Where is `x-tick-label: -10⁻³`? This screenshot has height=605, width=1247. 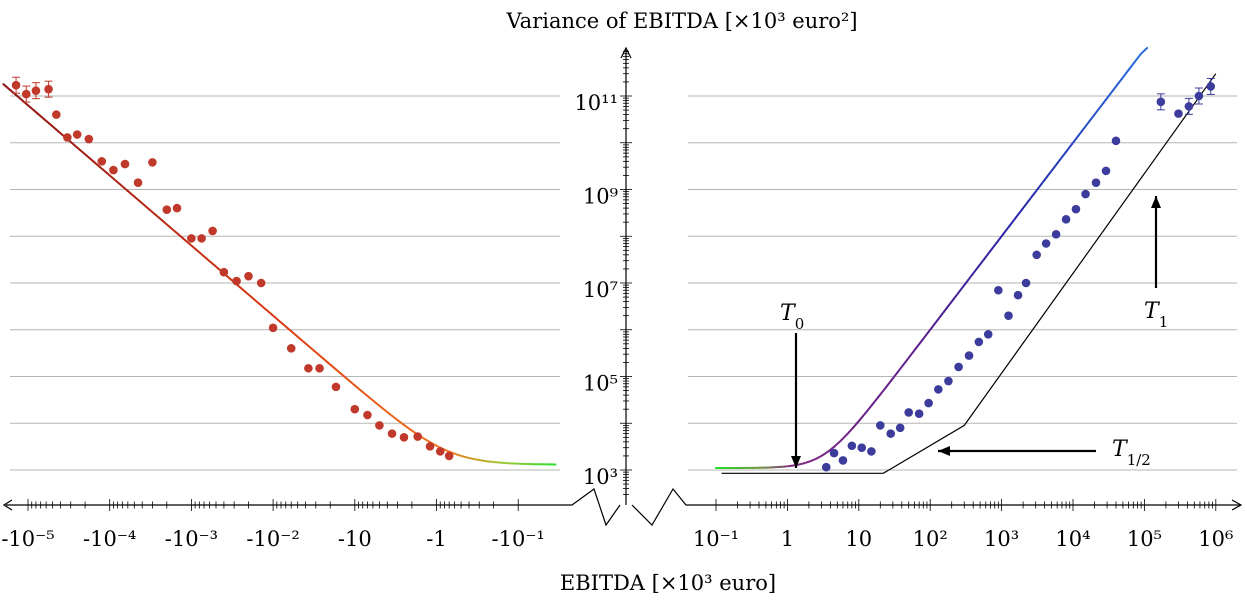
x-tick-label: -10⁻³ is located at coordinates (191, 539).